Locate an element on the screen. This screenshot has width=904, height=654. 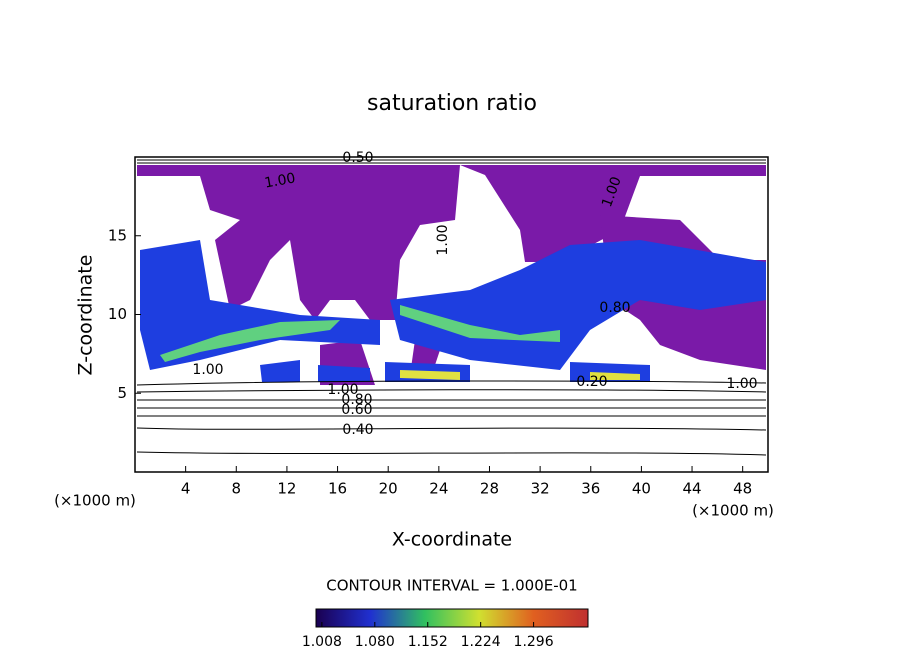
contour-label: 0.50 is located at coordinates (357, 158).